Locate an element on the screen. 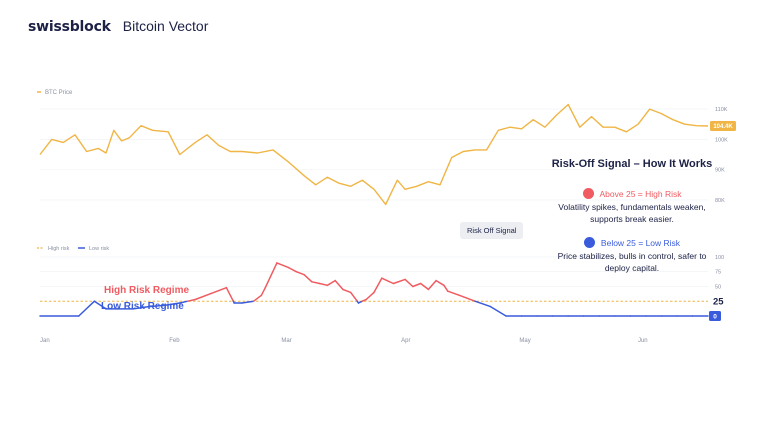 The height and width of the screenshot is (432, 768). x-tick-label: Apr is located at coordinates (405, 341).